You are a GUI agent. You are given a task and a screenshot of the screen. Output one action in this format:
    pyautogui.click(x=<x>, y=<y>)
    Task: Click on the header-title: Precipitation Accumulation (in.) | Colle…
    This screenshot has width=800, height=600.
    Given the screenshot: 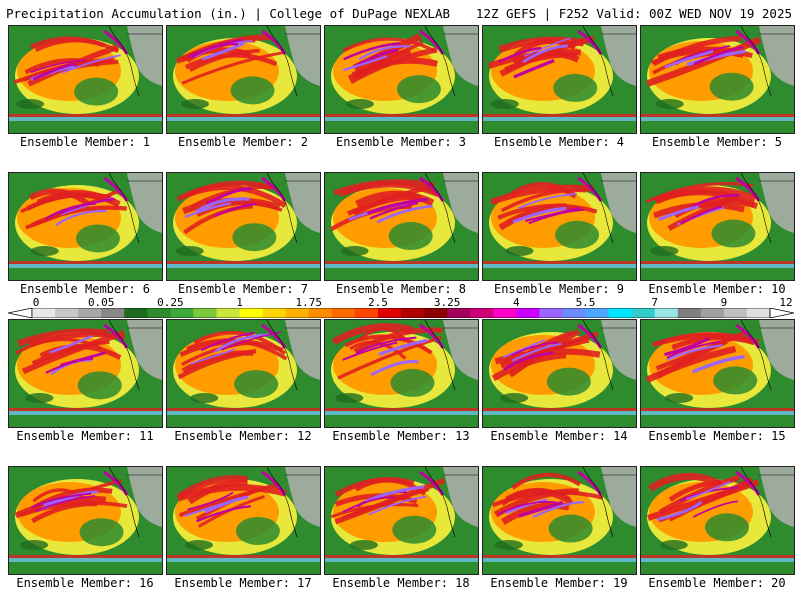 What is the action you would take?
    pyautogui.click(x=228, y=13)
    